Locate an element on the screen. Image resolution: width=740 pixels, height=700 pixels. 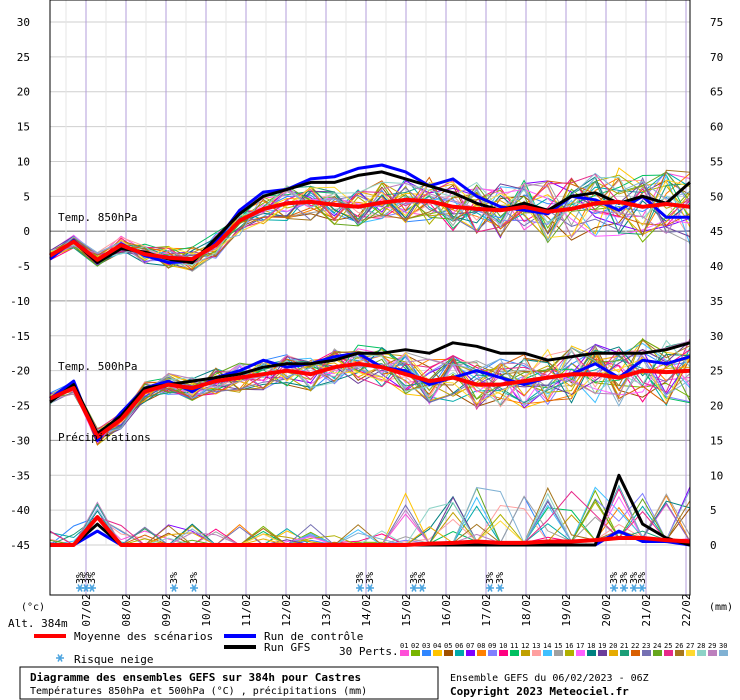
right-tick-label: 15 is located at coordinates (716, 440).